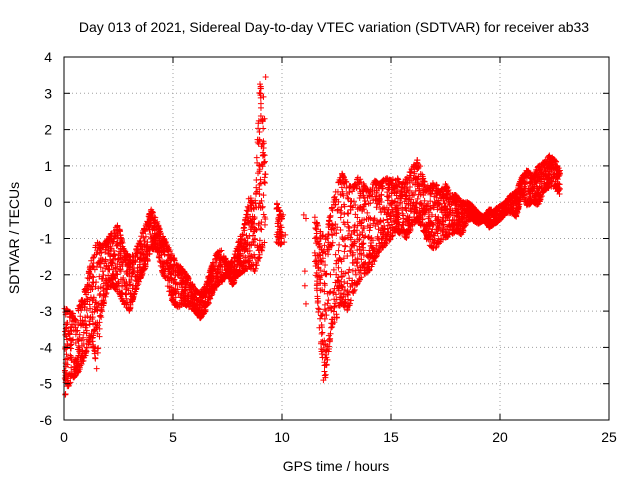 The image size is (640, 485). I want to click on y-tick-label: 2, so click(48, 130).